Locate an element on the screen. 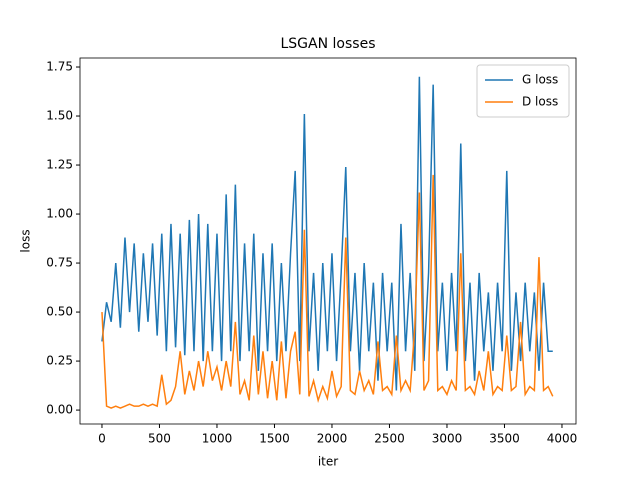 This screenshot has width=640, height=480. y-tick-label: 0.00 is located at coordinates (59, 410).